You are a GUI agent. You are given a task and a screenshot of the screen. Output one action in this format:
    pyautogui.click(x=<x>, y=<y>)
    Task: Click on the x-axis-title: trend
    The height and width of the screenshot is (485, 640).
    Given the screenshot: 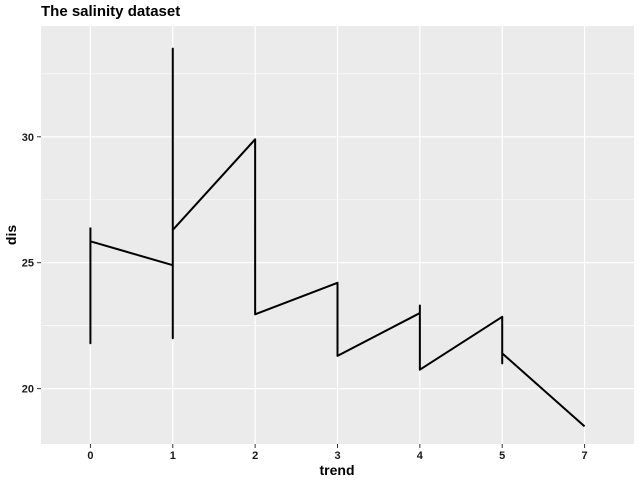 What is the action you would take?
    pyautogui.click(x=337, y=470)
    